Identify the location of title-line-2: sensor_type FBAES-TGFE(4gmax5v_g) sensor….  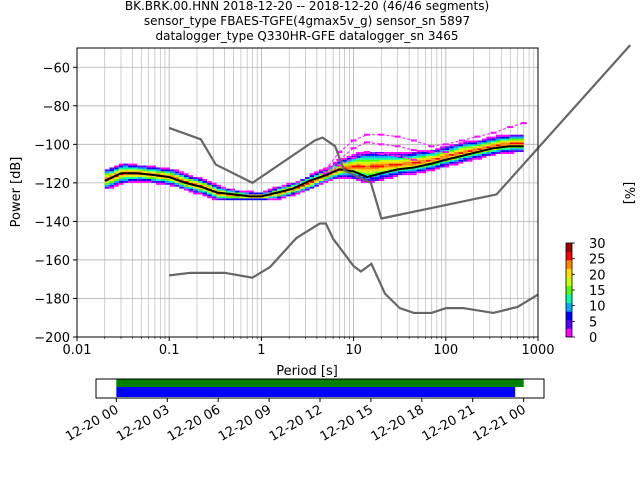
(307, 21).